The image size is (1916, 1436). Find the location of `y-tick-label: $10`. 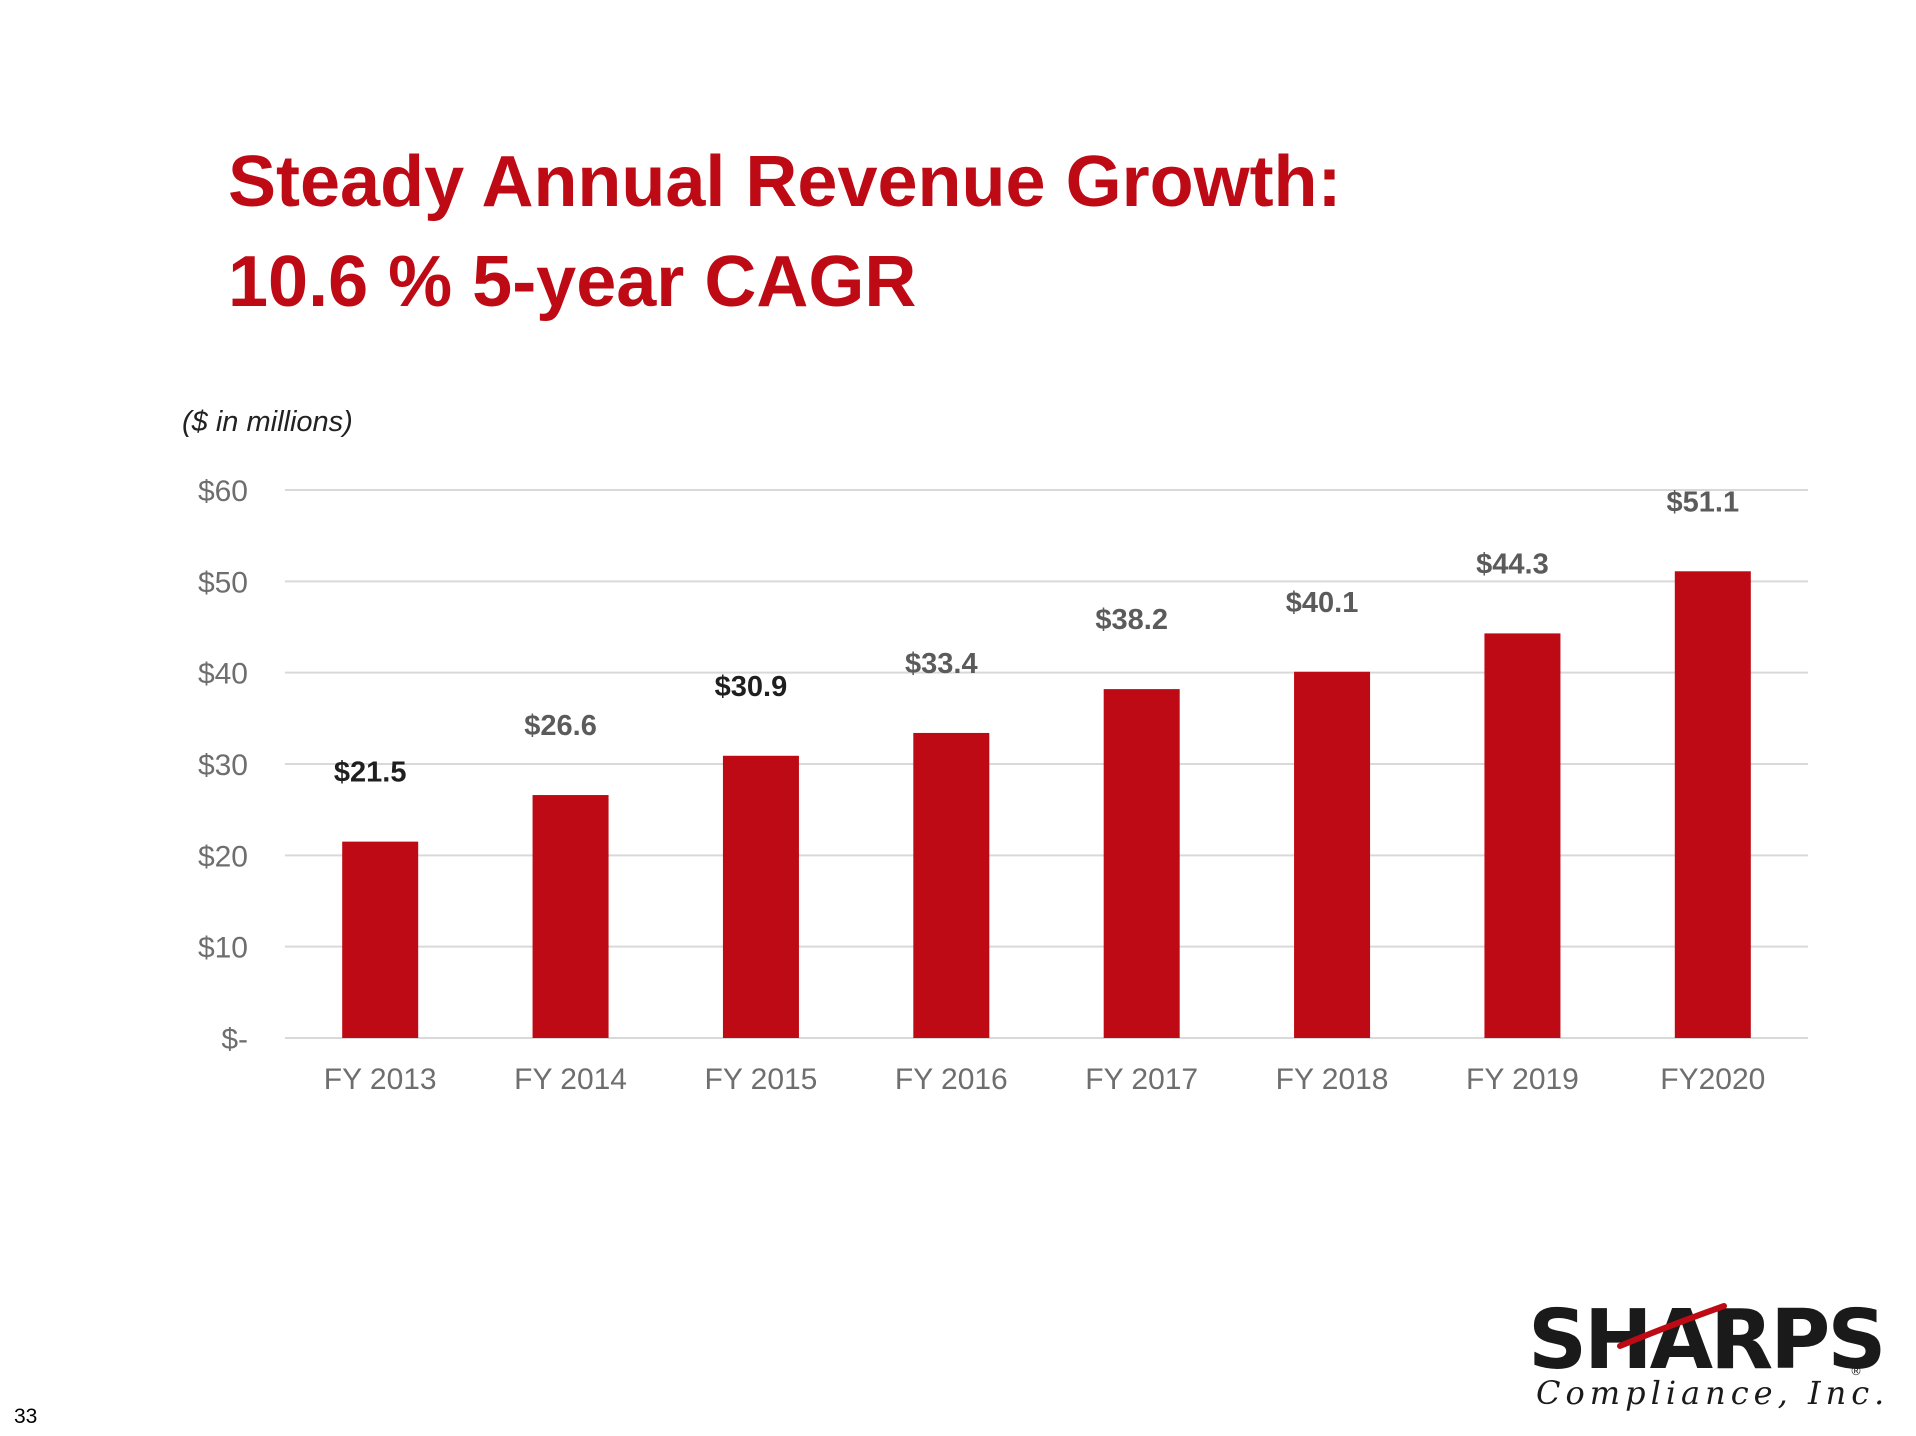

y-tick-label: $10 is located at coordinates (223, 948).